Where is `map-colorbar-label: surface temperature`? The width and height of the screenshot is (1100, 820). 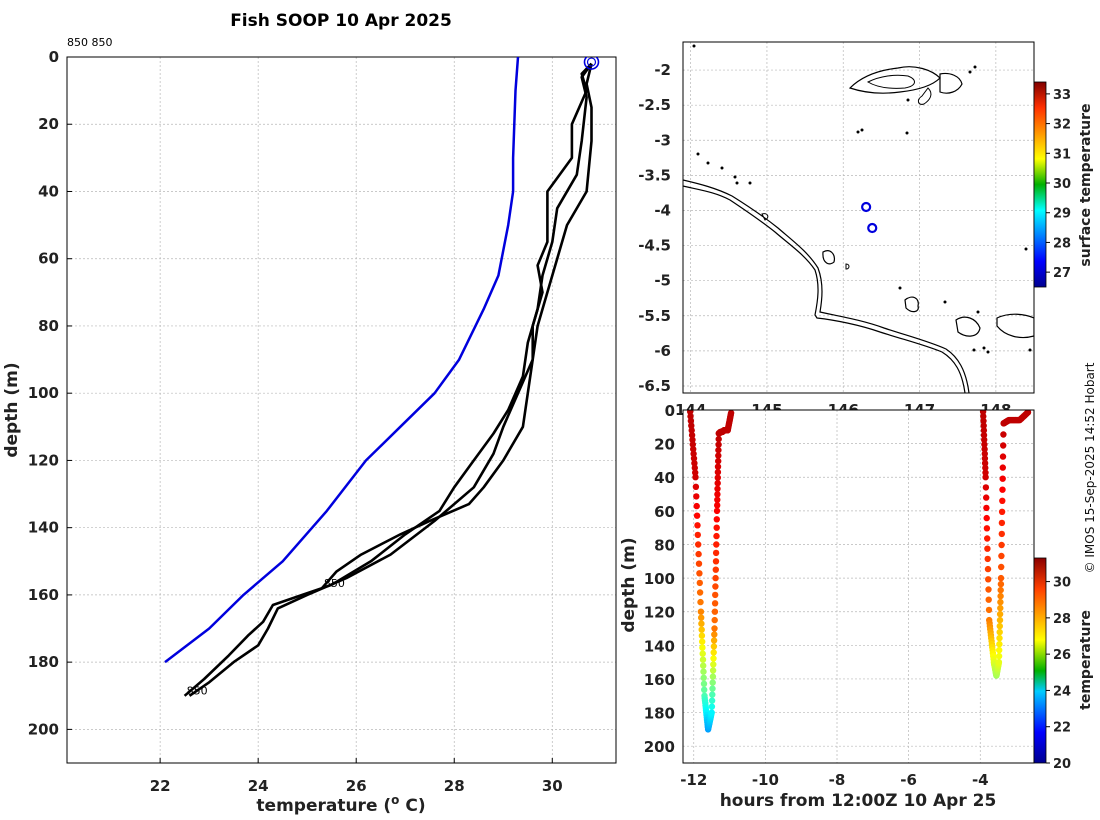 map-colorbar-label: surface temperature is located at coordinates (1086, 184).